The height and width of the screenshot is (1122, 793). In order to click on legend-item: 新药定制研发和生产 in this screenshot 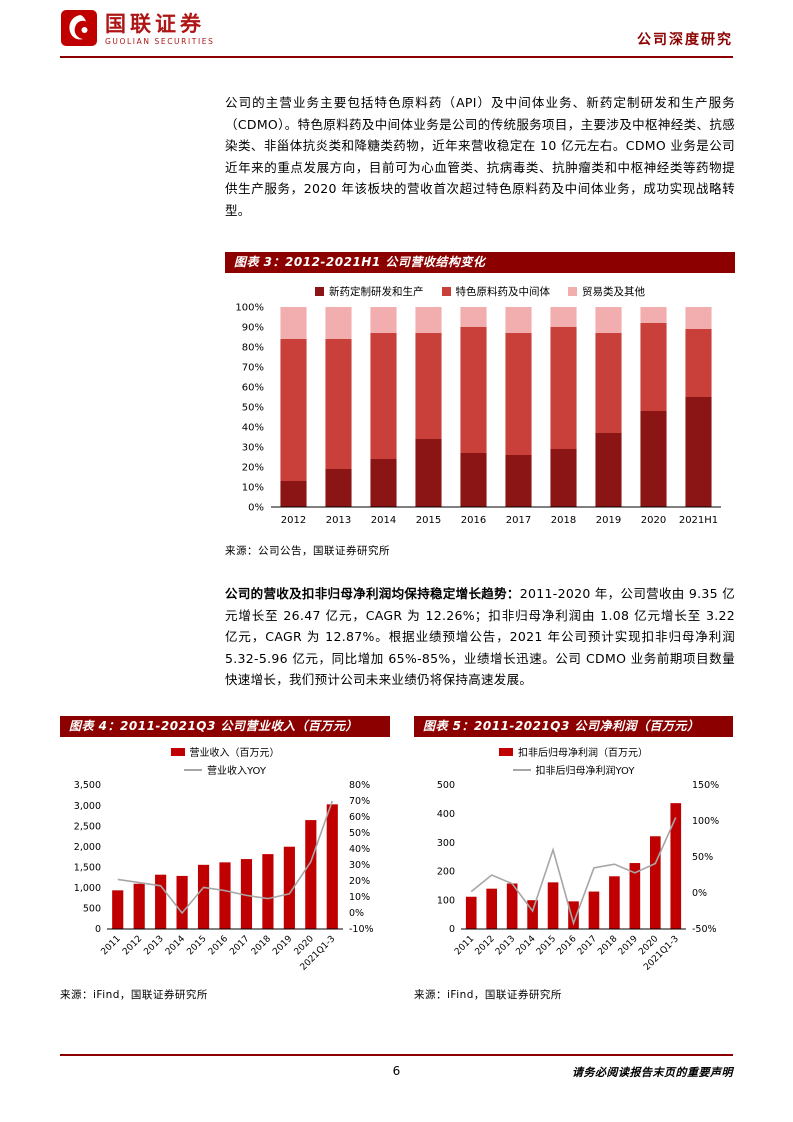, I will do `click(369, 291)`.